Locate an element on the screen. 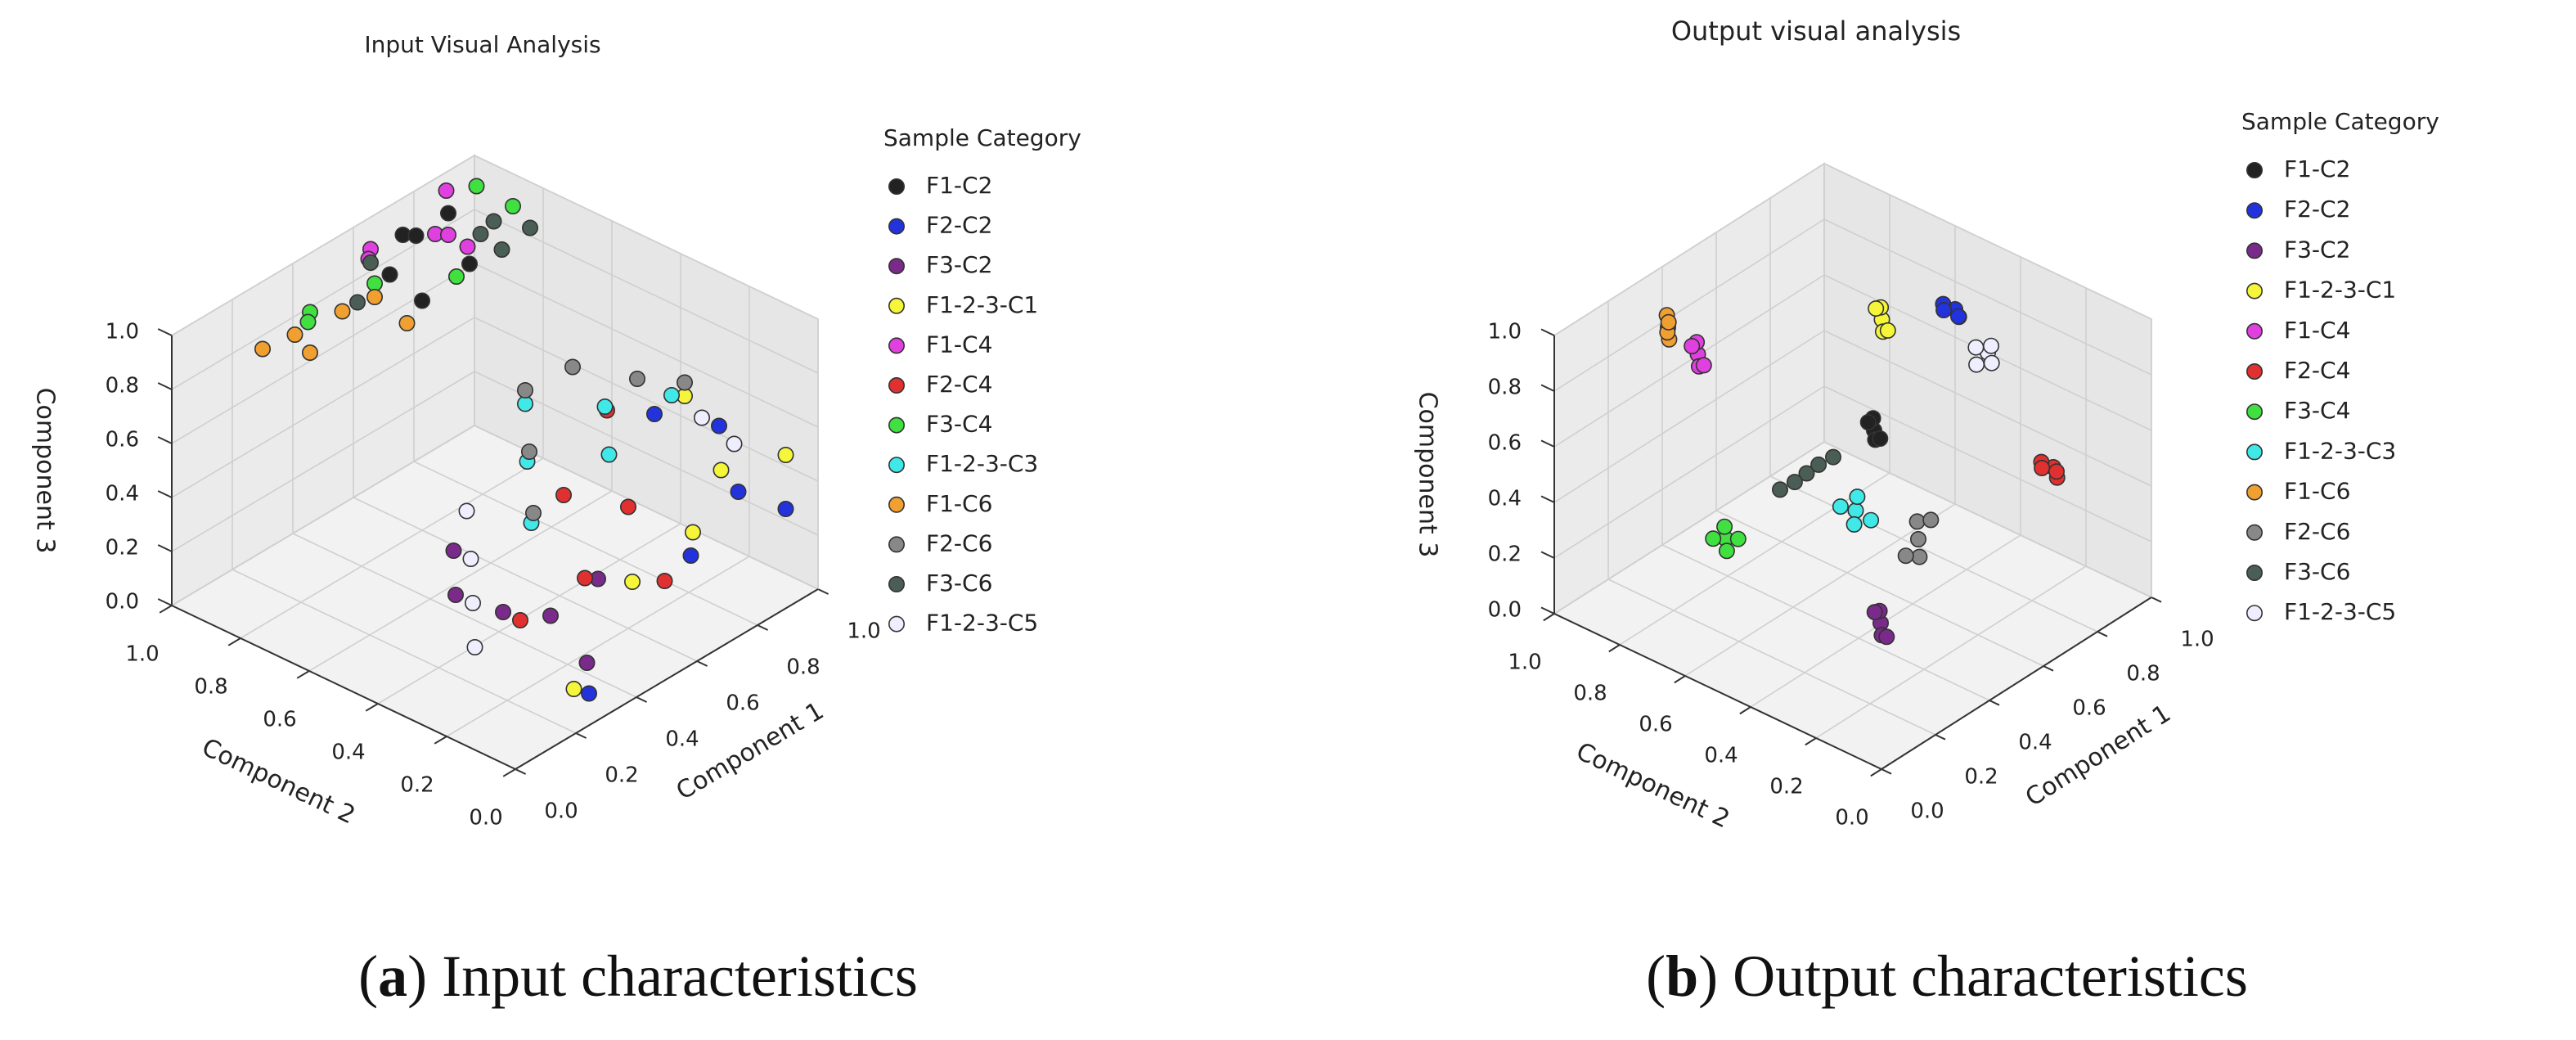  z-tick-label: 0.8 is located at coordinates (1505, 388).